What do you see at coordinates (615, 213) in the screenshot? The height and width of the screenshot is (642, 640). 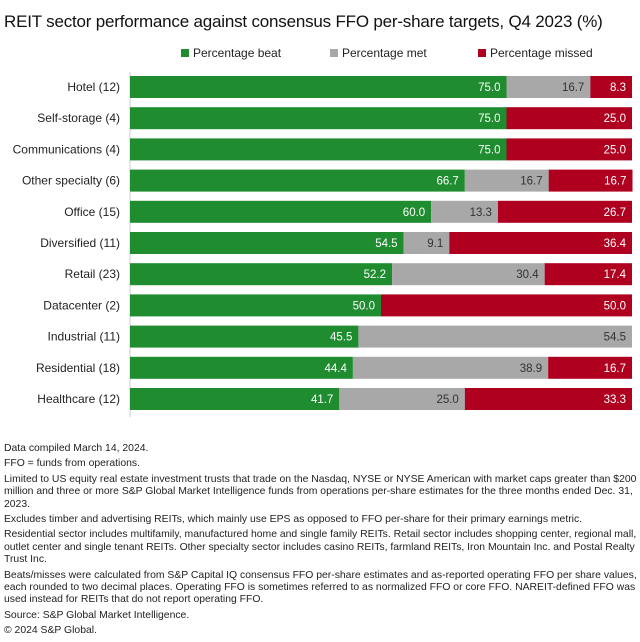 I see `data-label: 26.7` at bounding box center [615, 213].